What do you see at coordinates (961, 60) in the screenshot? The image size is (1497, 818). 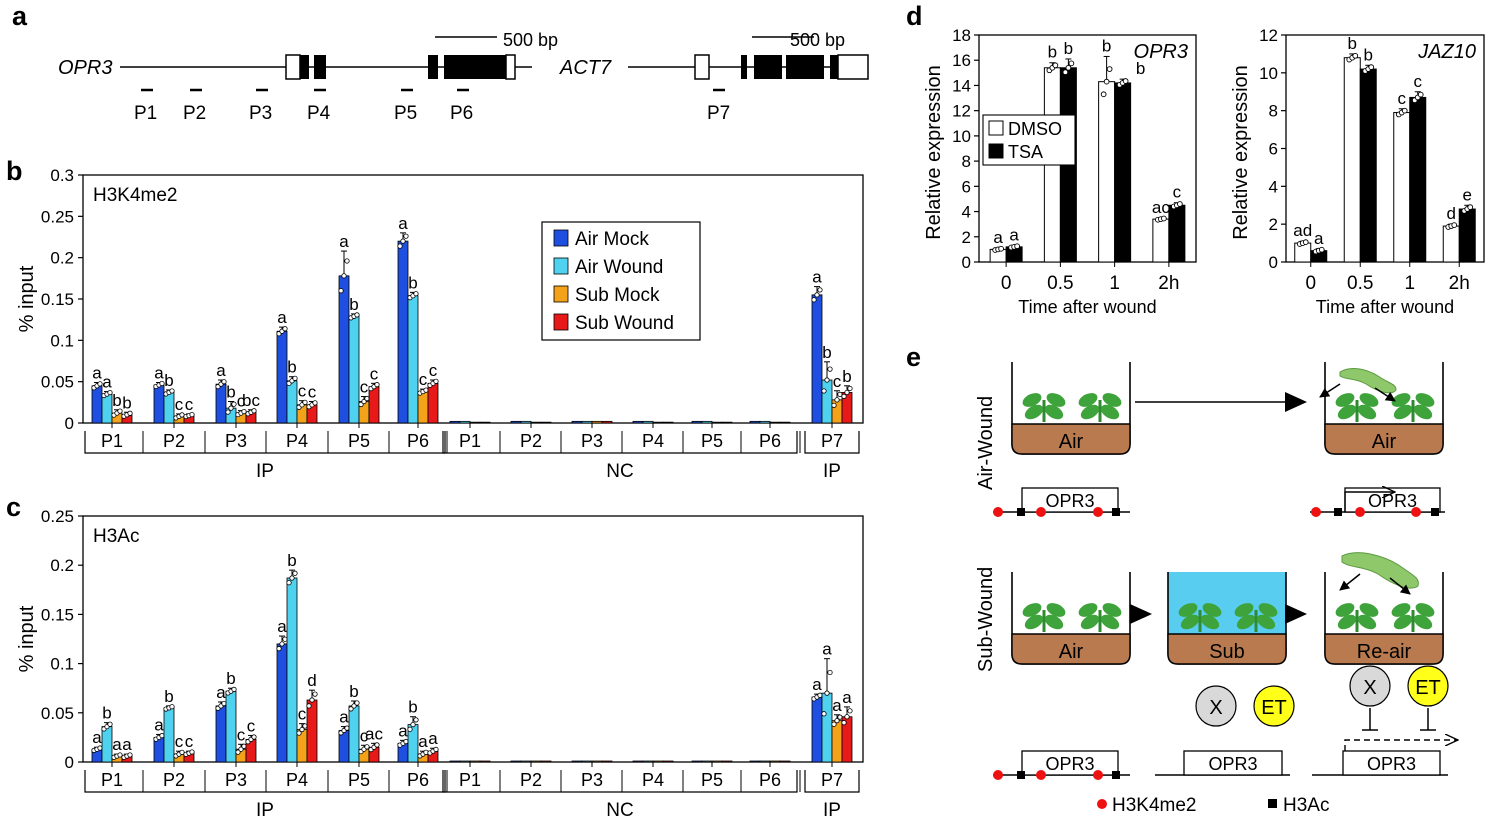 I see `y-tick-label: 16` at bounding box center [961, 60].